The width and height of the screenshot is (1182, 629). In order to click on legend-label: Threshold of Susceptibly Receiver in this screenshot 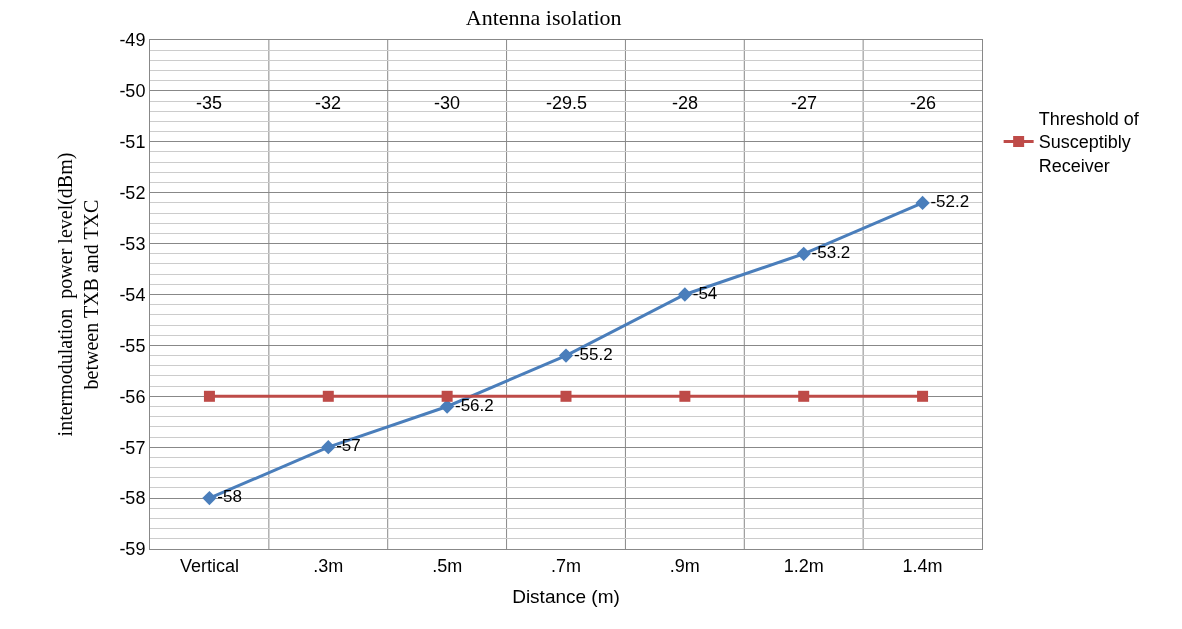, I will do `click(1089, 142)`.